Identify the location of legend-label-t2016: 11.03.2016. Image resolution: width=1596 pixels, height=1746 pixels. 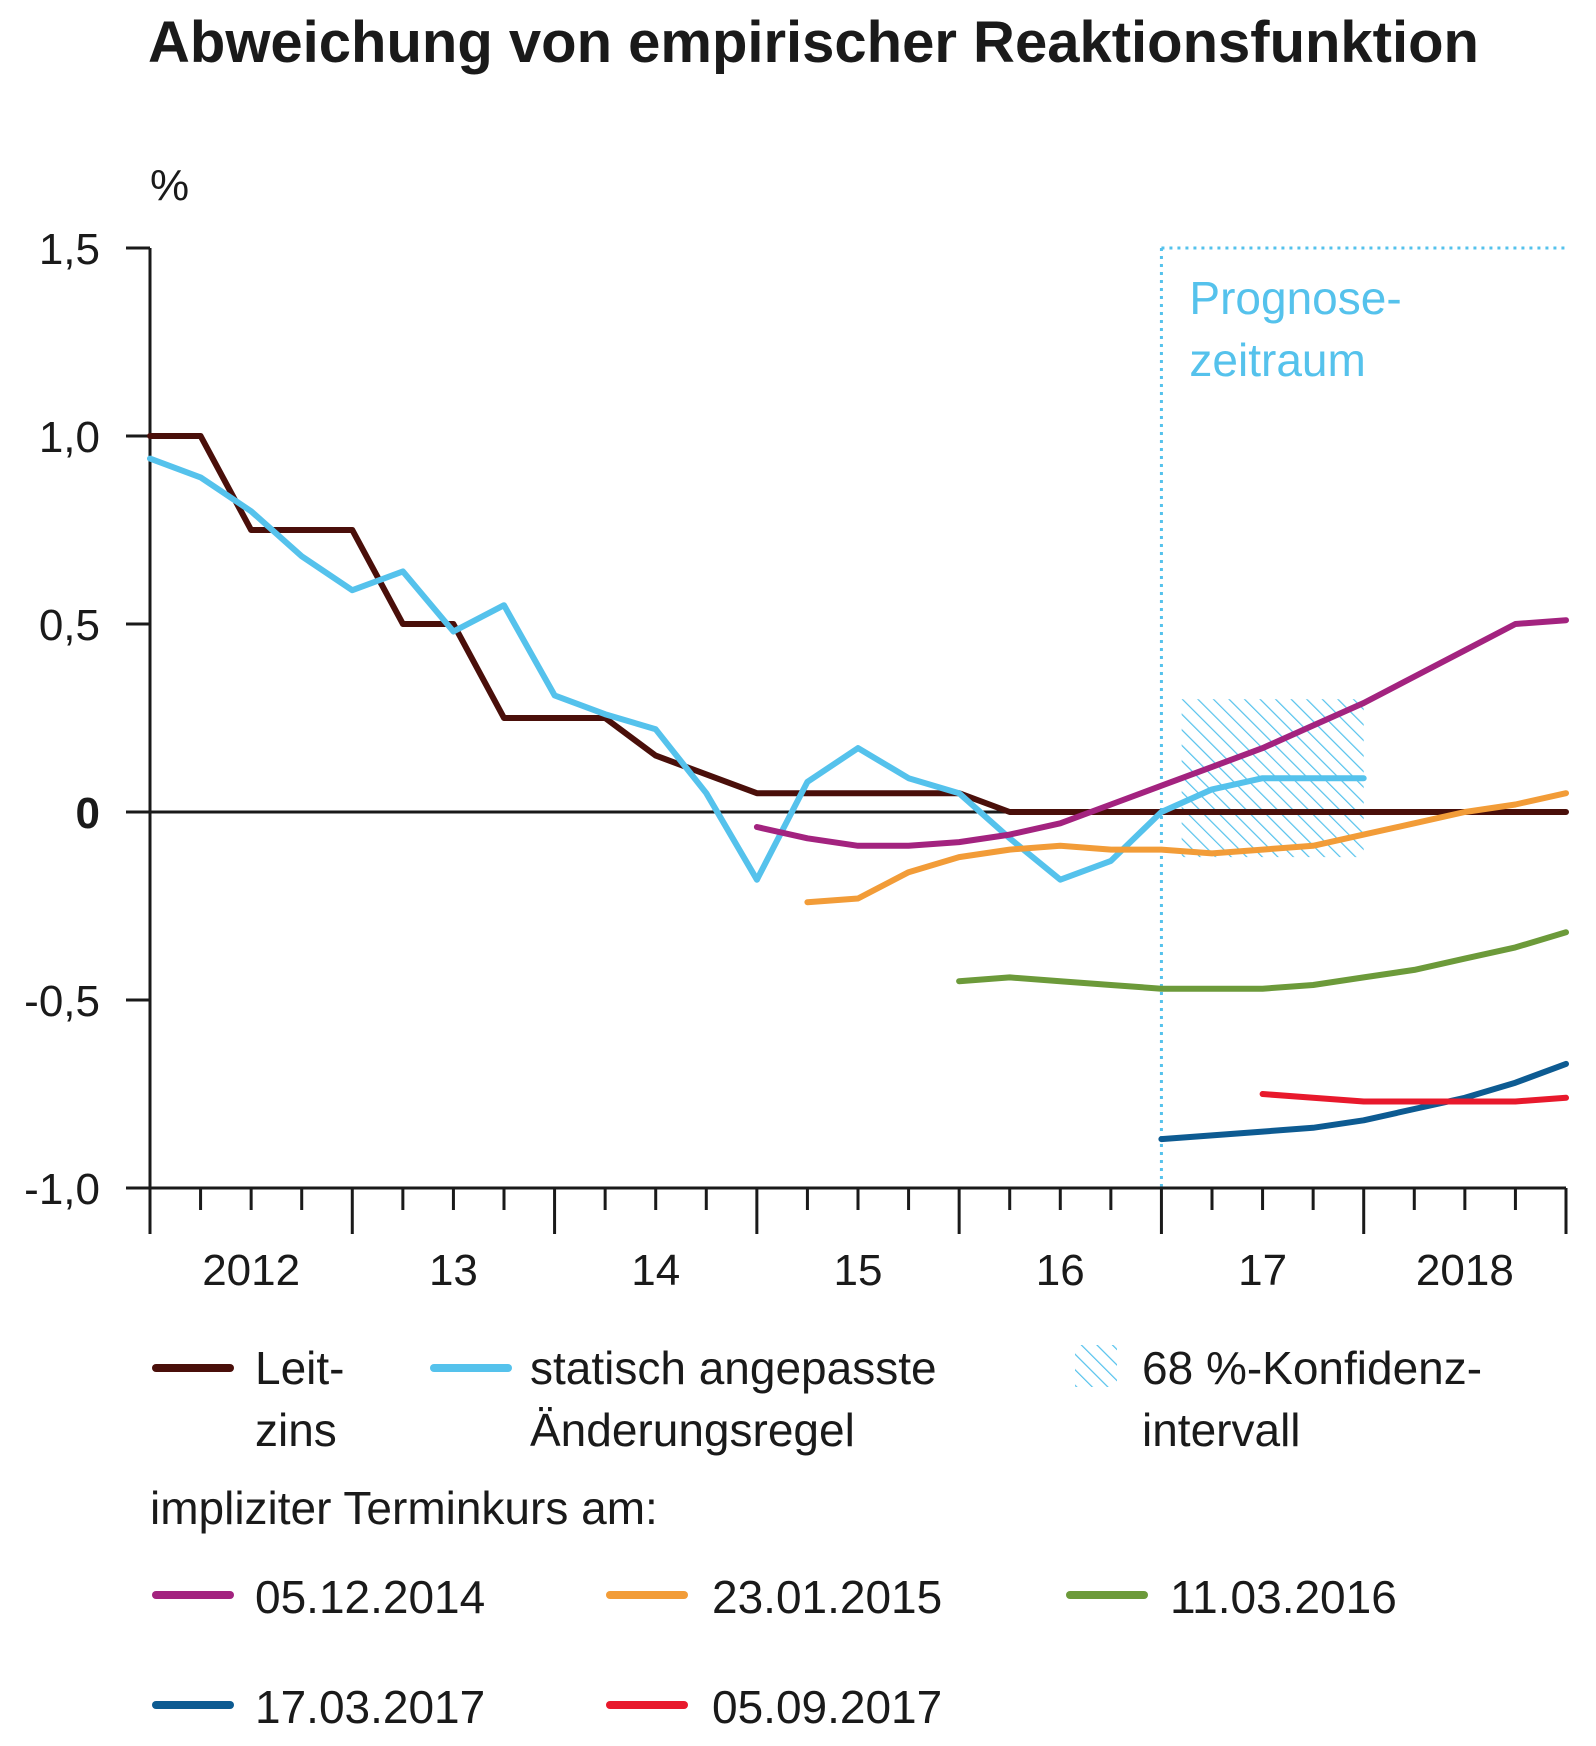
(1283, 1597).